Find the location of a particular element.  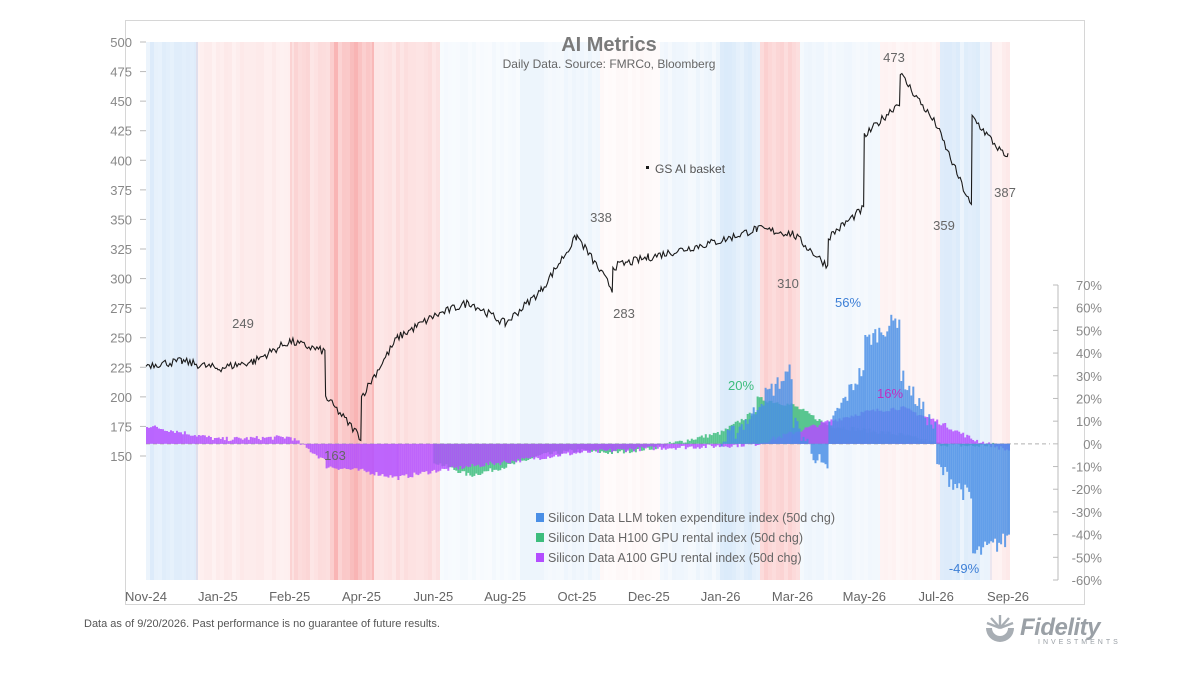

y-right-tick-label: 0% is located at coordinates (1092, 444).